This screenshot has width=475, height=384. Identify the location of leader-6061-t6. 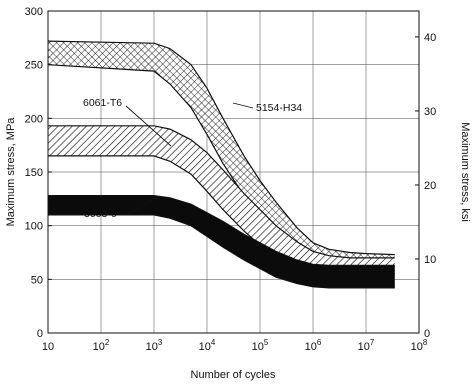
(148, 126).